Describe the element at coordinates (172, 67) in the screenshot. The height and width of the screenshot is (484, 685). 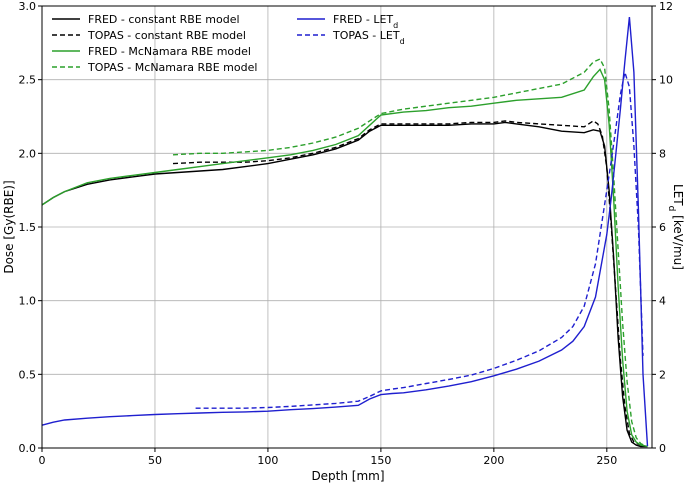
I see `legend-label: TOPAS - McNamara RBE model` at that location.